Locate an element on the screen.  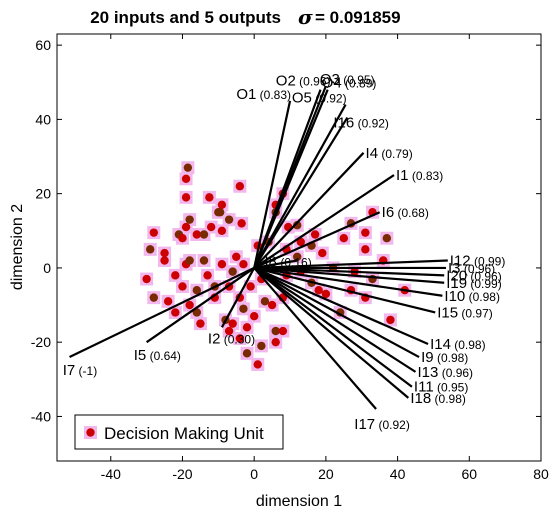
vector-i16 is located at coordinates (301, 192).